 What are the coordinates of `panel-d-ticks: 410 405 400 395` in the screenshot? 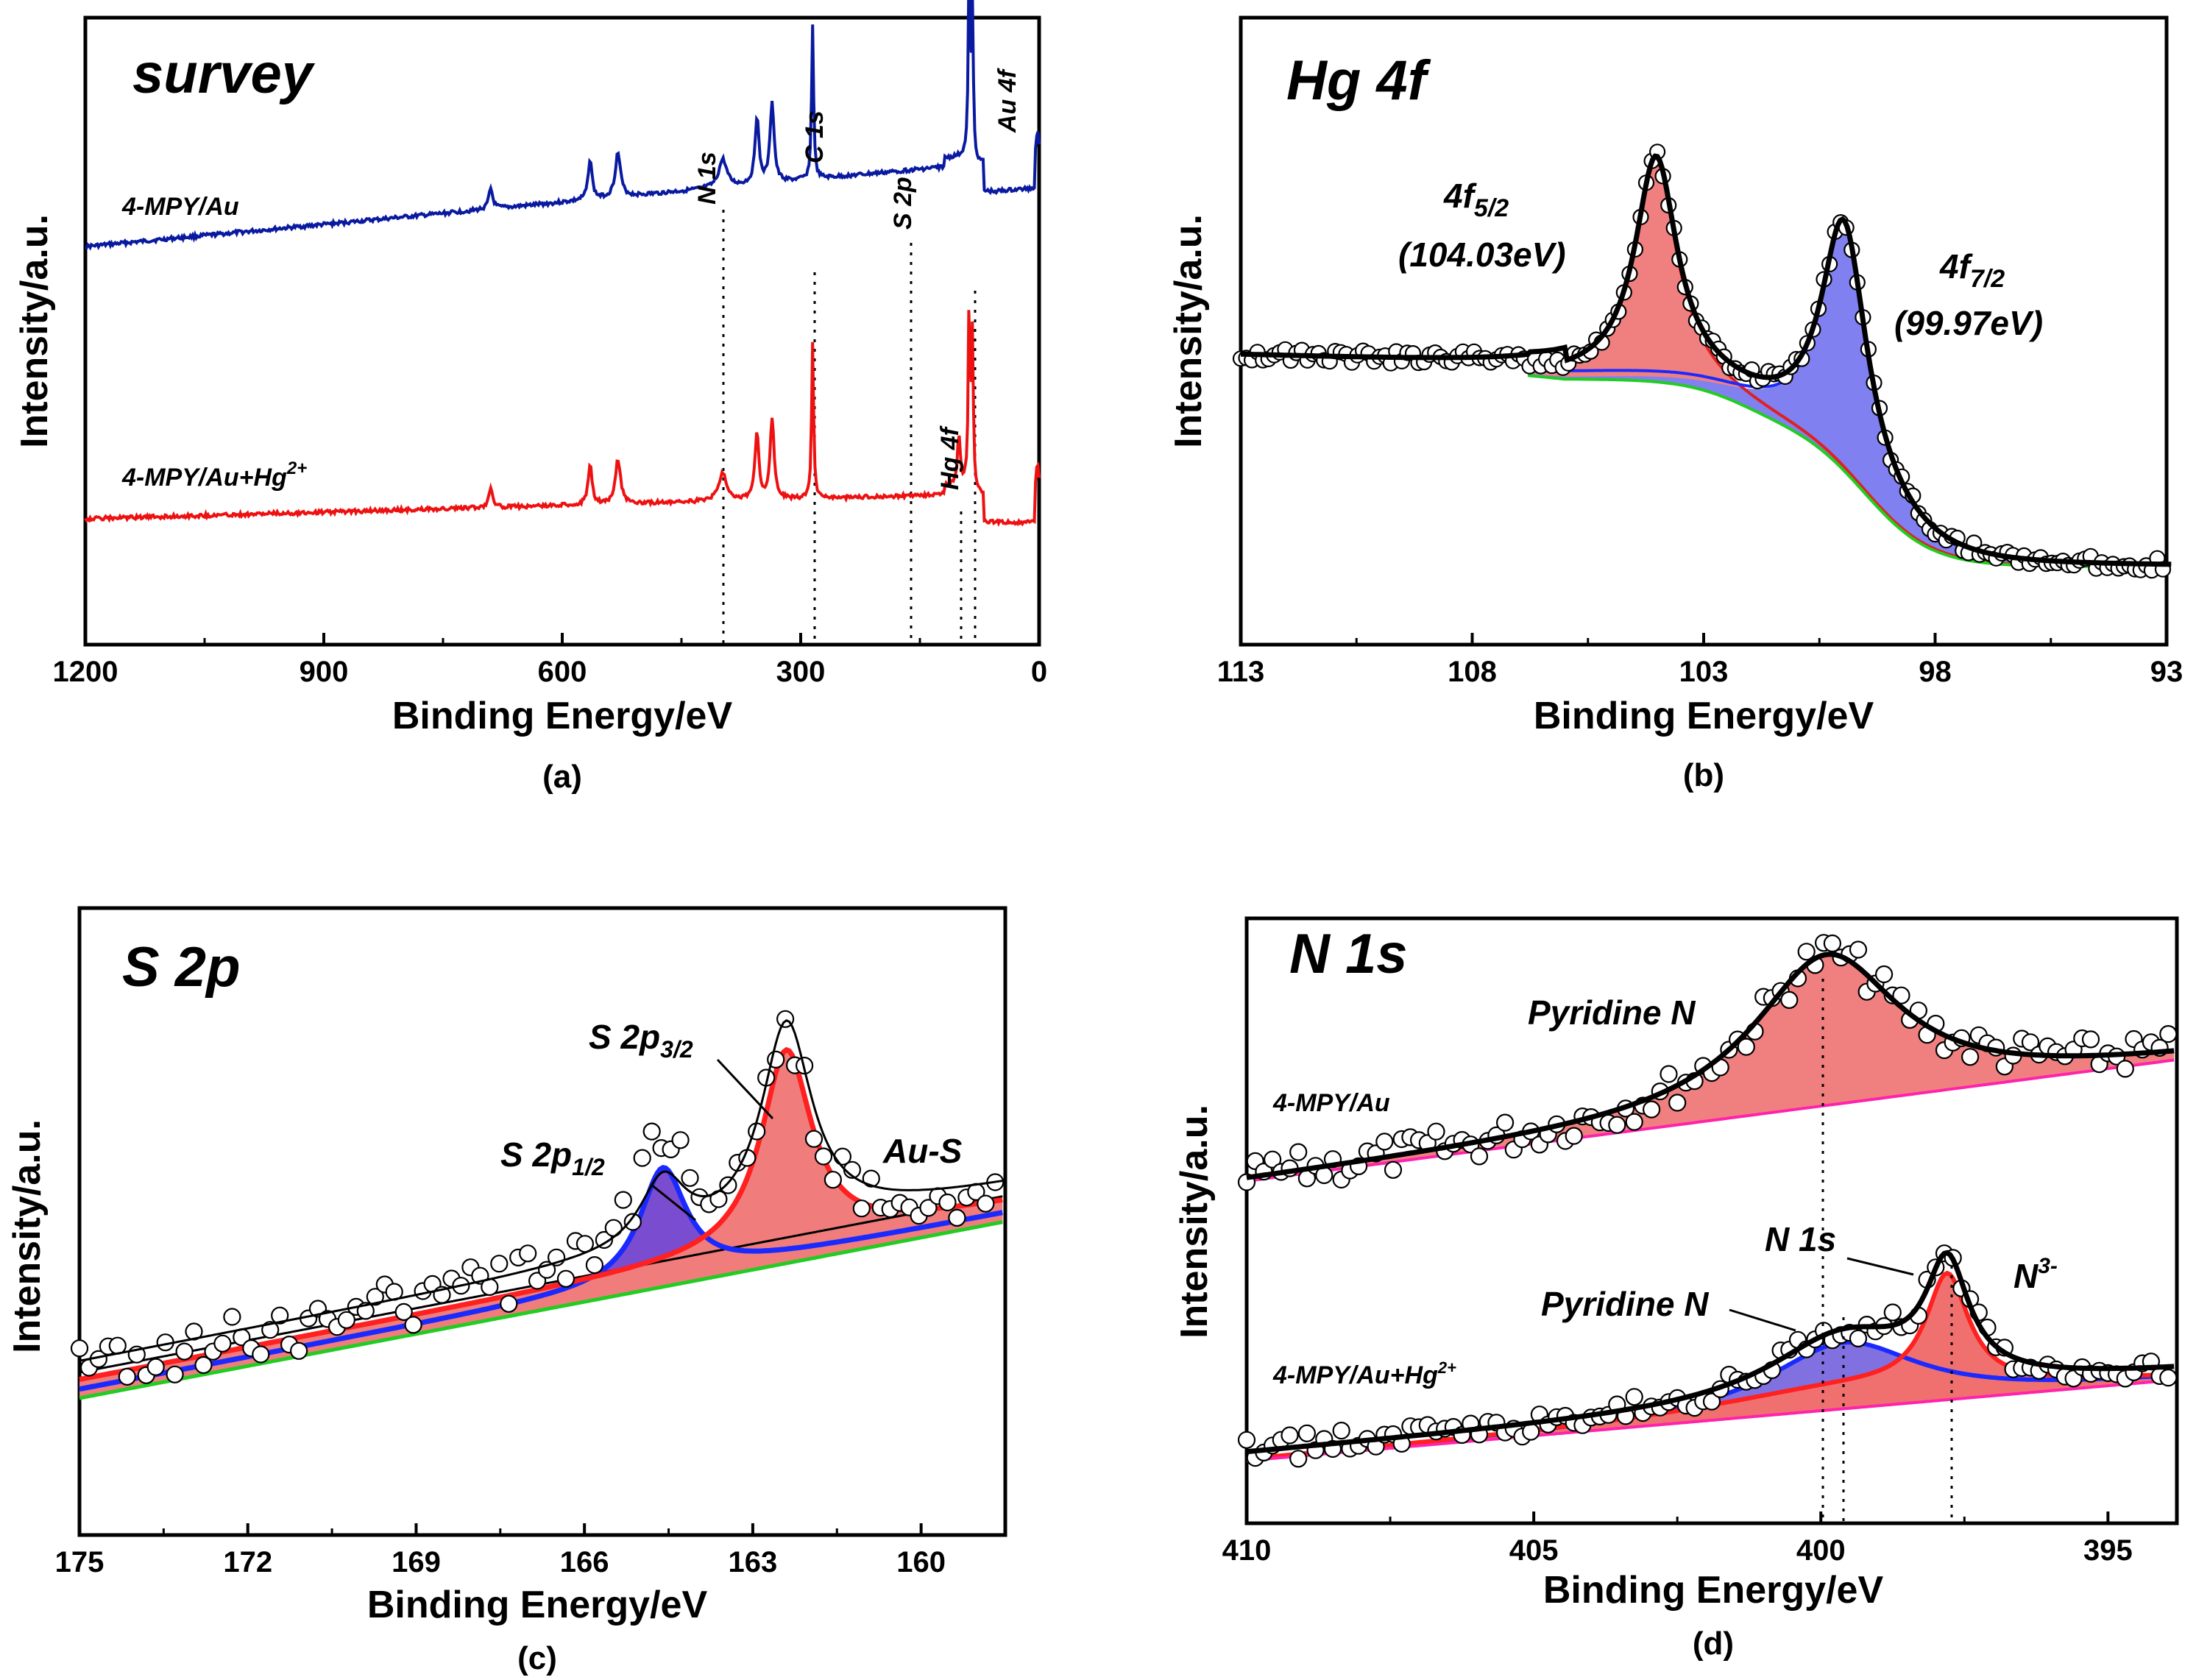 It's located at (1677, 1539).